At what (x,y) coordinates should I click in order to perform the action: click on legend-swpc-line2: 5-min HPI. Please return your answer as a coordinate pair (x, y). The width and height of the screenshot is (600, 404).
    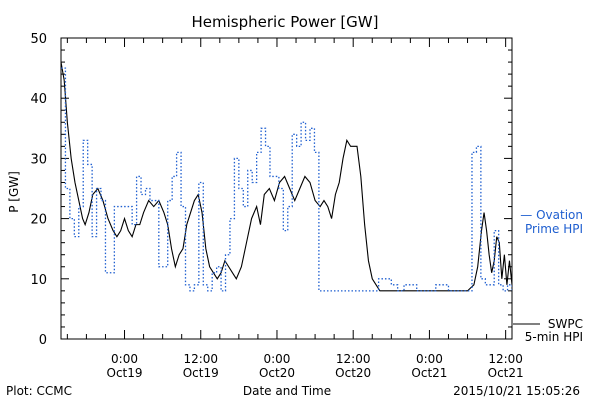
    Looking at the image, I should click on (554, 337).